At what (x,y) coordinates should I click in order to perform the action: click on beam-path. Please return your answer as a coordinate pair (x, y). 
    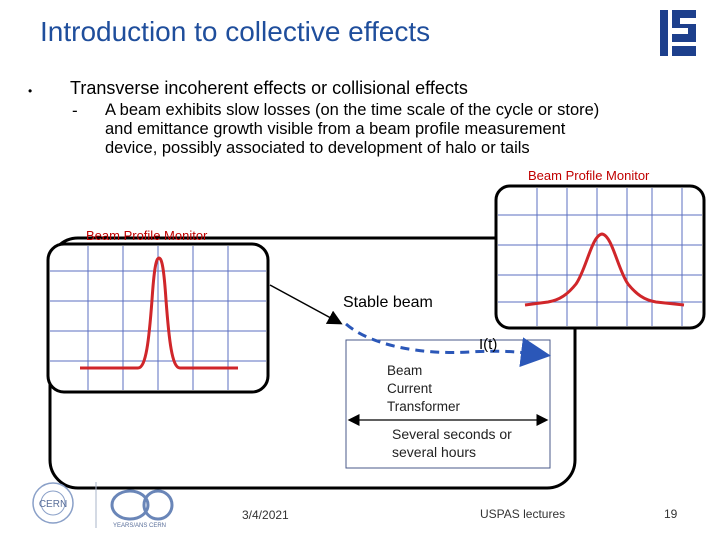
    Looking at the image, I should click on (448, 345).